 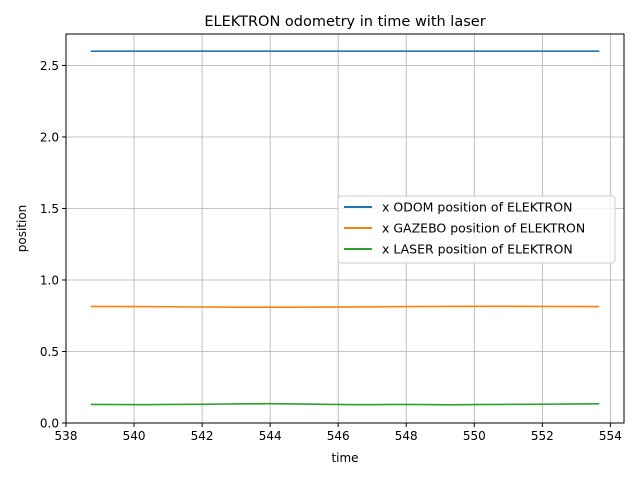 I want to click on y-axis-label: position, so click(x=22, y=229).